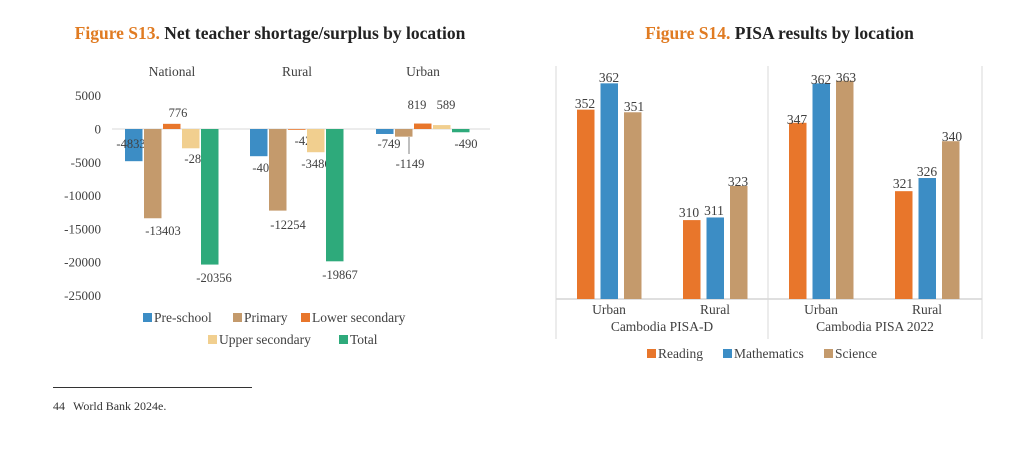  Describe the element at coordinates (88, 95) in the screenshot. I see `y-tick-label: 5000` at that location.